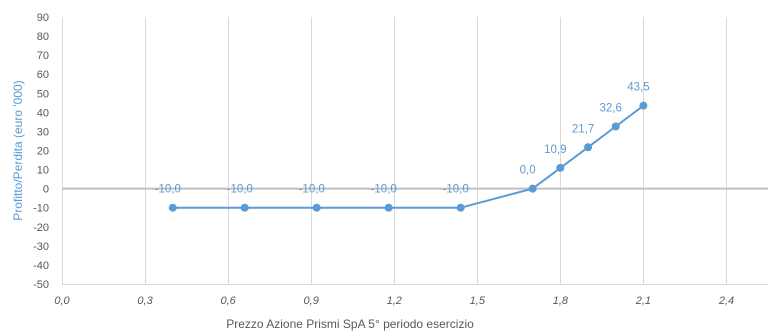 Image resolution: width=770 pixels, height=331 pixels. I want to click on data-label: 43,5, so click(638, 88).